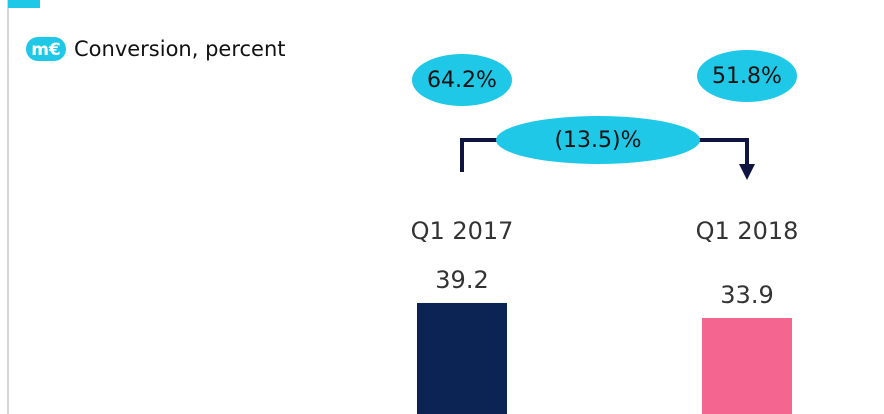 This screenshot has width=884, height=414. I want to click on chart-label: Conversion, percent, so click(180, 49).